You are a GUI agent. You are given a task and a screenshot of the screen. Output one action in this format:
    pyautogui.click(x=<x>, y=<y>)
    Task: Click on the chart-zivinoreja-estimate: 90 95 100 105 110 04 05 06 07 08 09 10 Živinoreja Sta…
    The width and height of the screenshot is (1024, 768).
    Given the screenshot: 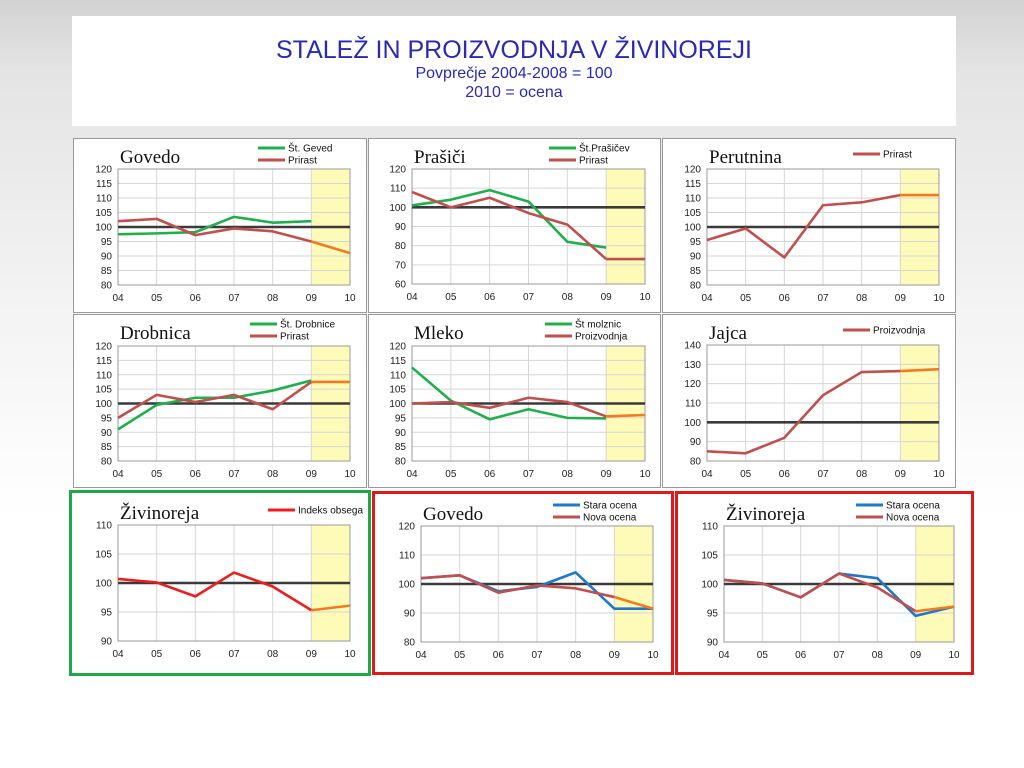 What is the action you would take?
    pyautogui.click(x=830, y=581)
    